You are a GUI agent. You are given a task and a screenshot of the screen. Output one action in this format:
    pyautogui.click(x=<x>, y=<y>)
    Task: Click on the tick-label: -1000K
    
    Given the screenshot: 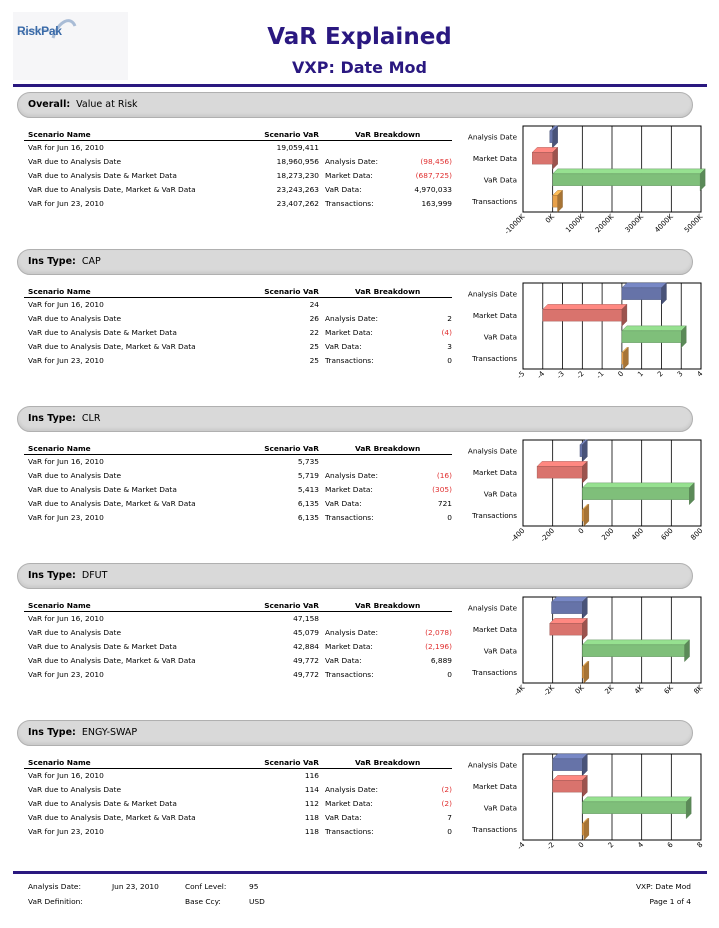 What is the action you would take?
    pyautogui.click(x=515, y=224)
    